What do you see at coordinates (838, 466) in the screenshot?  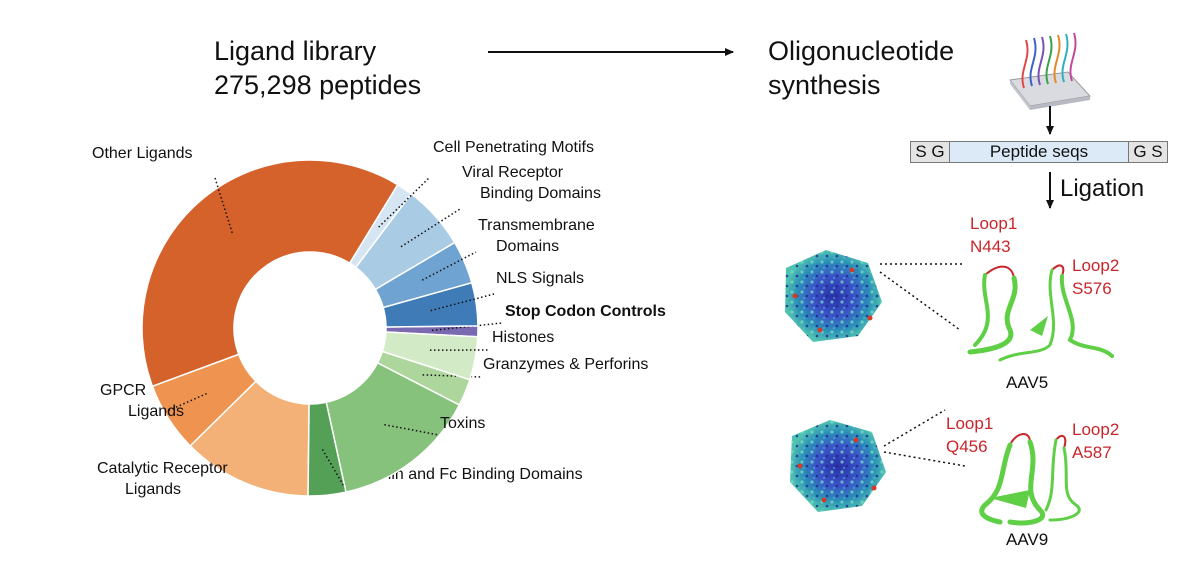 I see `aav9-capsid-icon` at bounding box center [838, 466].